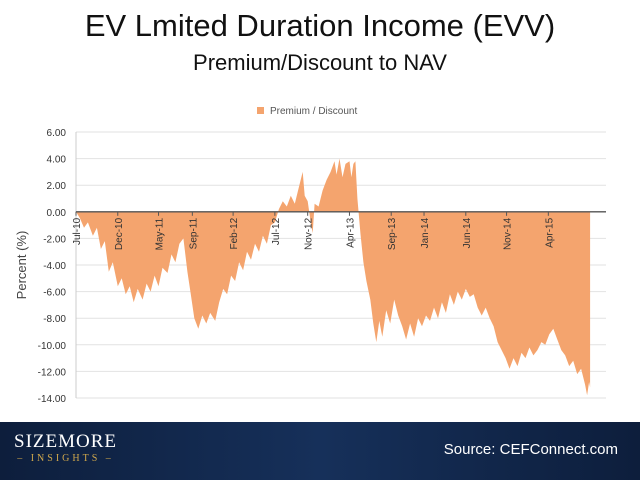  I want to click on y-tick-label: 0.00, so click(57, 213).